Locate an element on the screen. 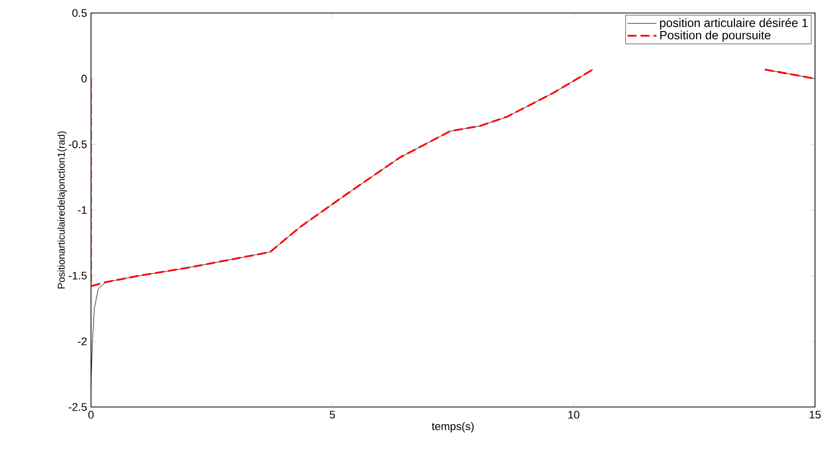  y-axis-title: Positionarticulairedelajonction1(rad) is located at coordinates (62, 209).